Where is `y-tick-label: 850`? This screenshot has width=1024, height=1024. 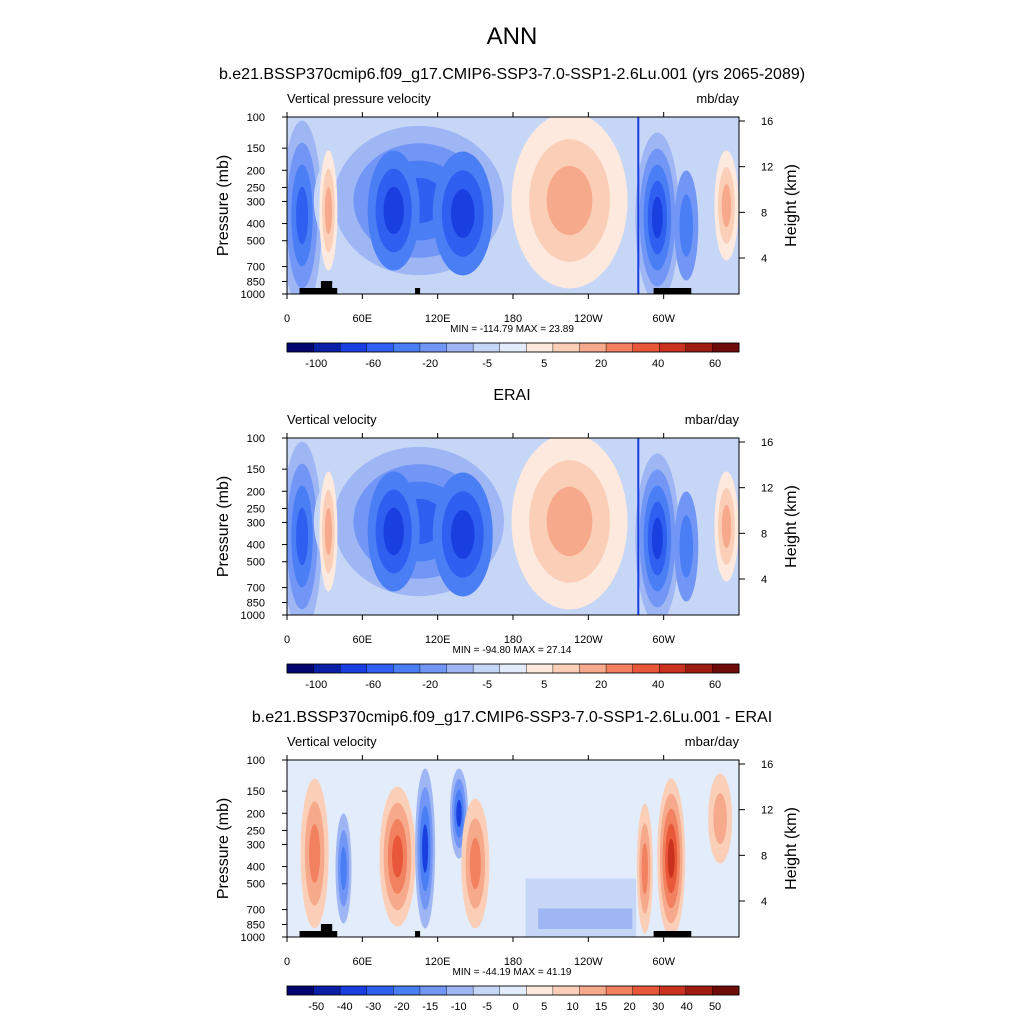
y-tick-label: 850 is located at coordinates (256, 926).